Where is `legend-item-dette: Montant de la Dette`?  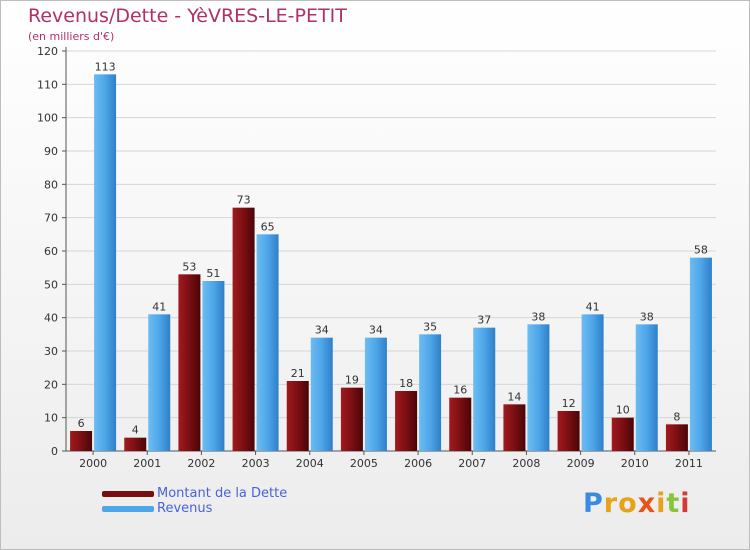 legend-item-dette: Montant de la Dette is located at coordinates (194, 493).